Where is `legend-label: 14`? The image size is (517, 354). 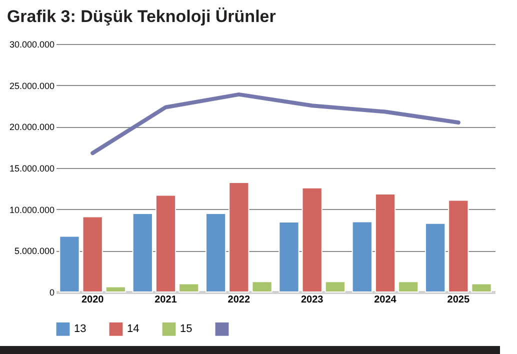 legend-label: 14 is located at coordinates (133, 329).